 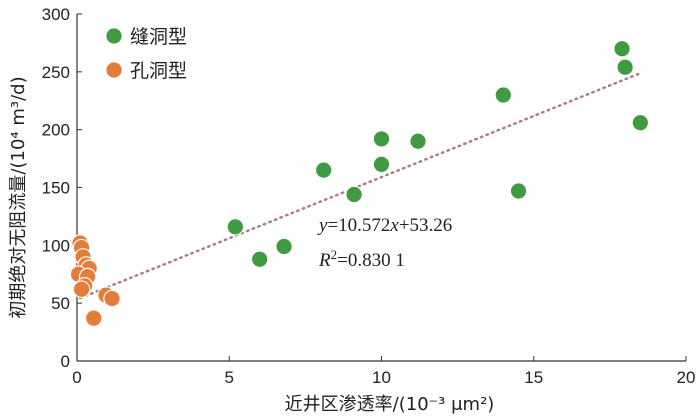 What do you see at coordinates (425, 225) in the screenshot?
I see `eq-intercept: +53.26` at bounding box center [425, 225].